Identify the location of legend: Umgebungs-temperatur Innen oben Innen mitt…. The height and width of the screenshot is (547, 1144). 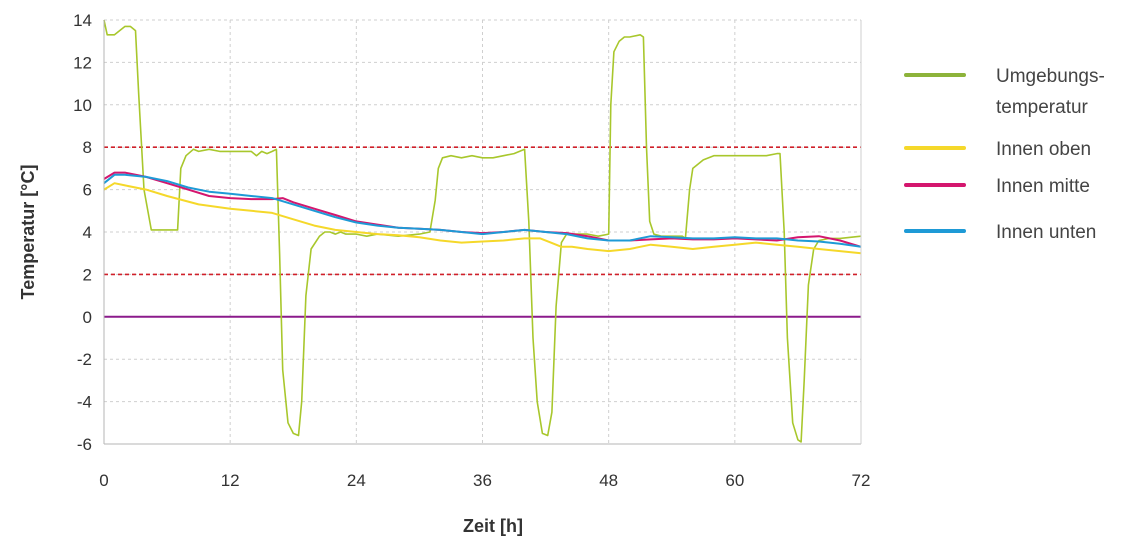
(1004, 154).